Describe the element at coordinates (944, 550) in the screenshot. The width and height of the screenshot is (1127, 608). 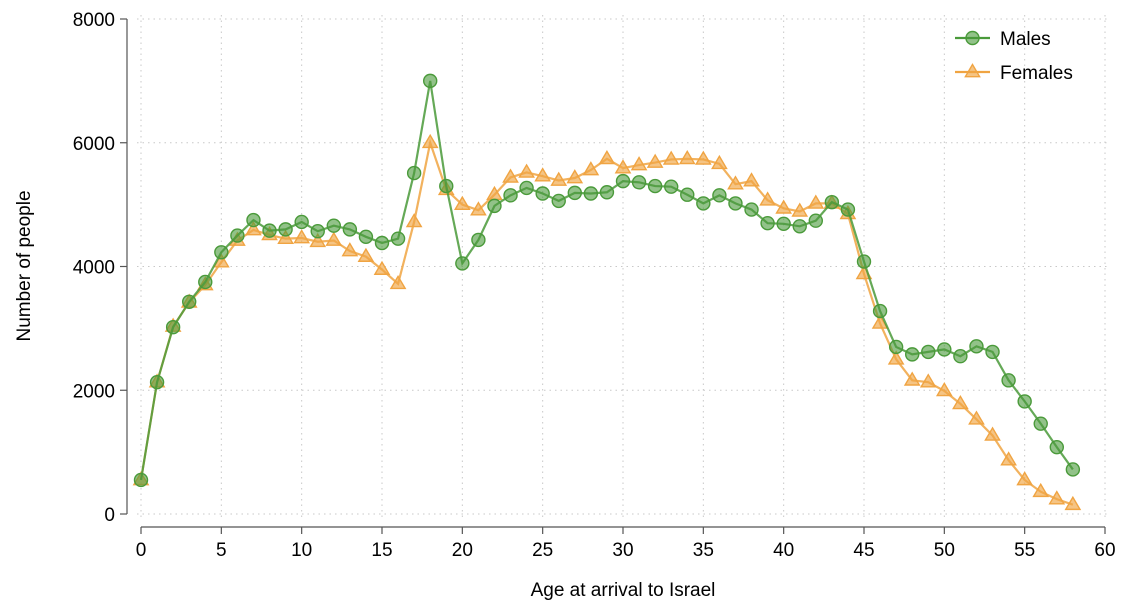
I see `x-tick-label-50: 50` at that location.